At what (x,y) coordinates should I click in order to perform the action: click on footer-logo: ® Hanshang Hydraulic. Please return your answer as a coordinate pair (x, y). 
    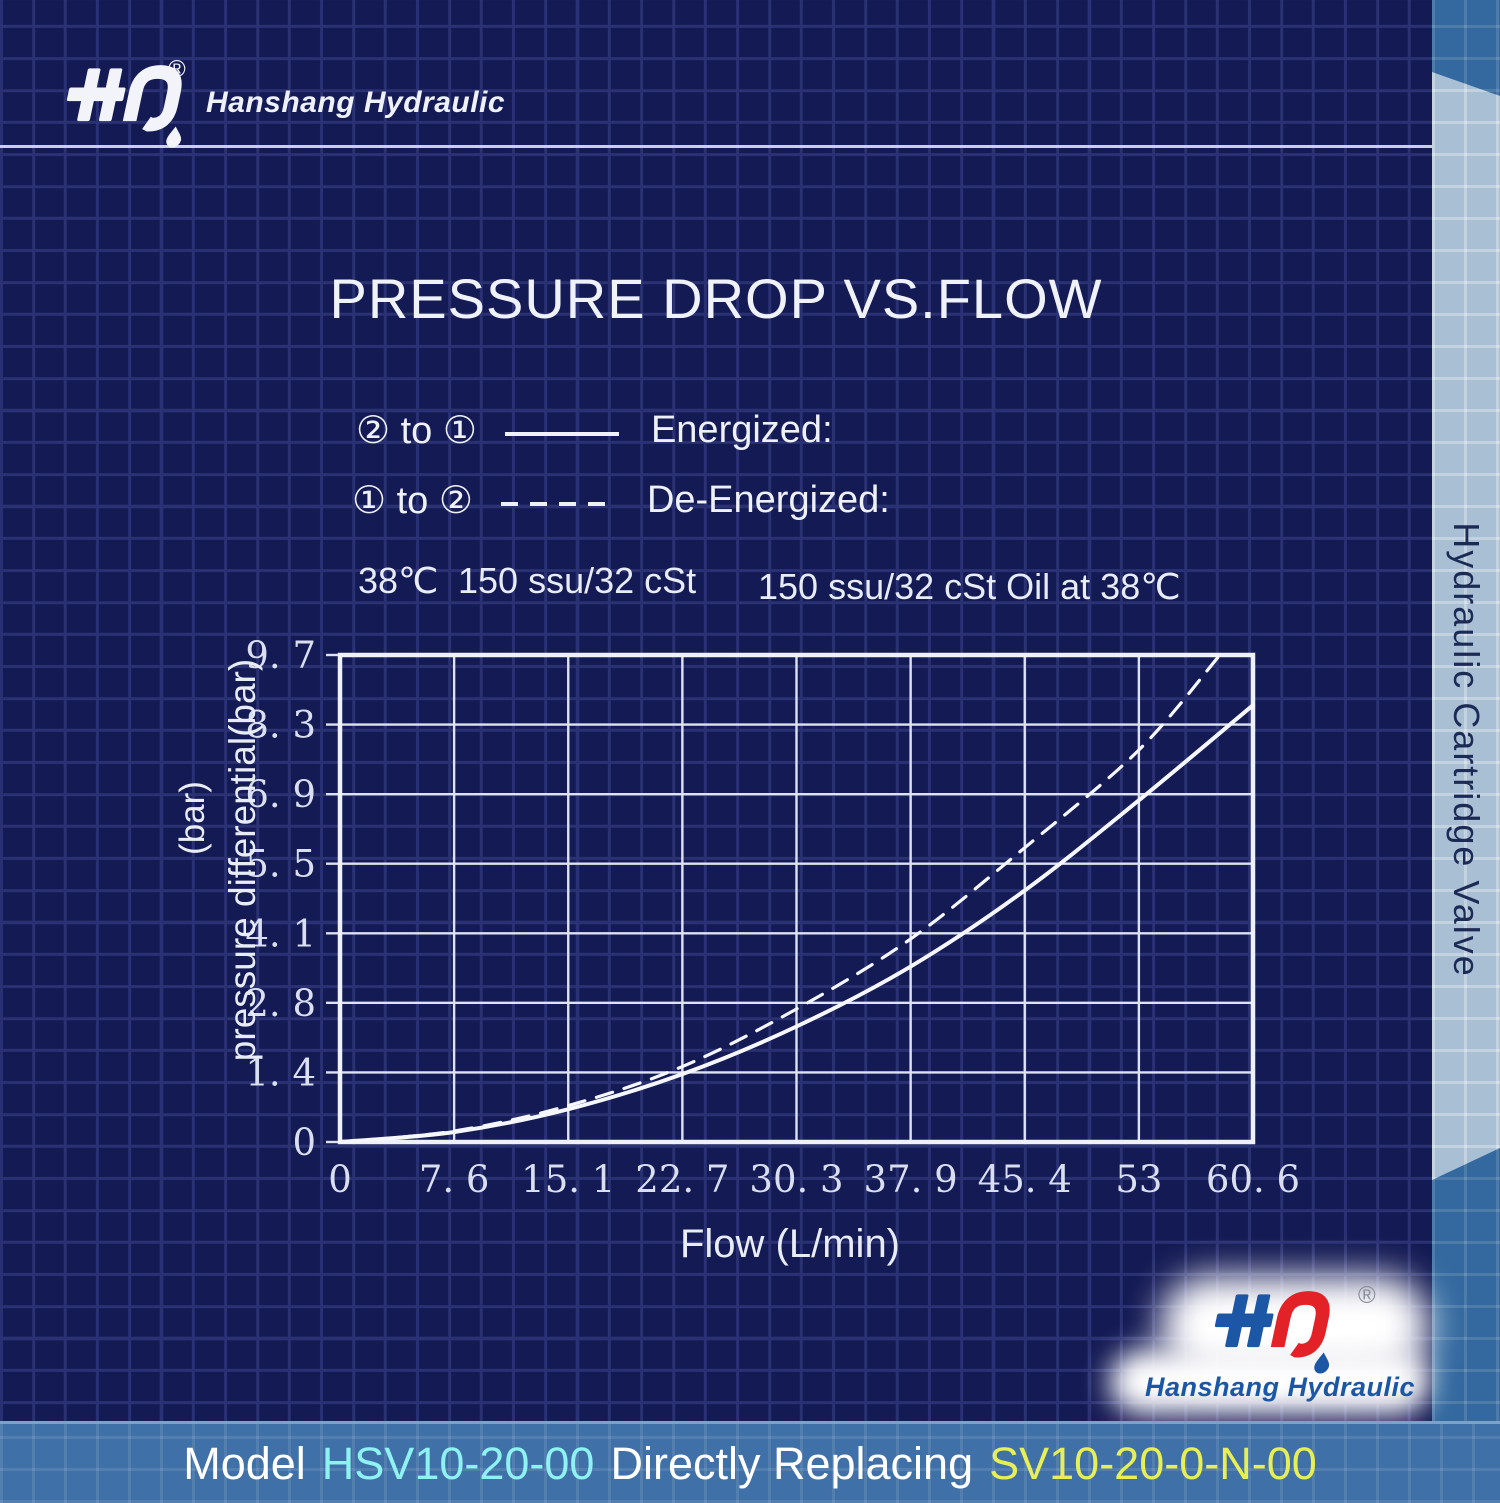
    Looking at the image, I should click on (1275, 1349).